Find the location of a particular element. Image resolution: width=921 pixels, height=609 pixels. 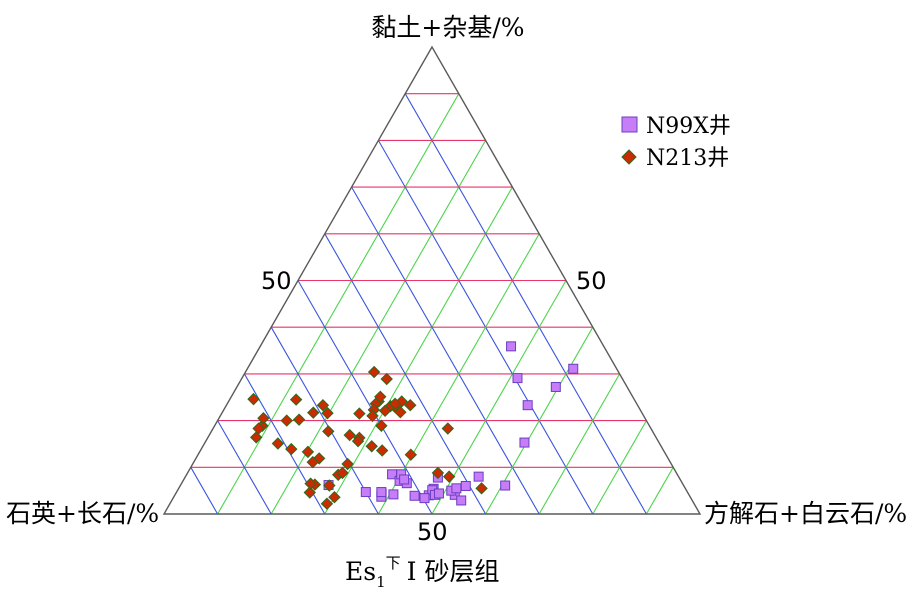

top-axis-label: 黏土+杂基/% is located at coordinates (447, 27).